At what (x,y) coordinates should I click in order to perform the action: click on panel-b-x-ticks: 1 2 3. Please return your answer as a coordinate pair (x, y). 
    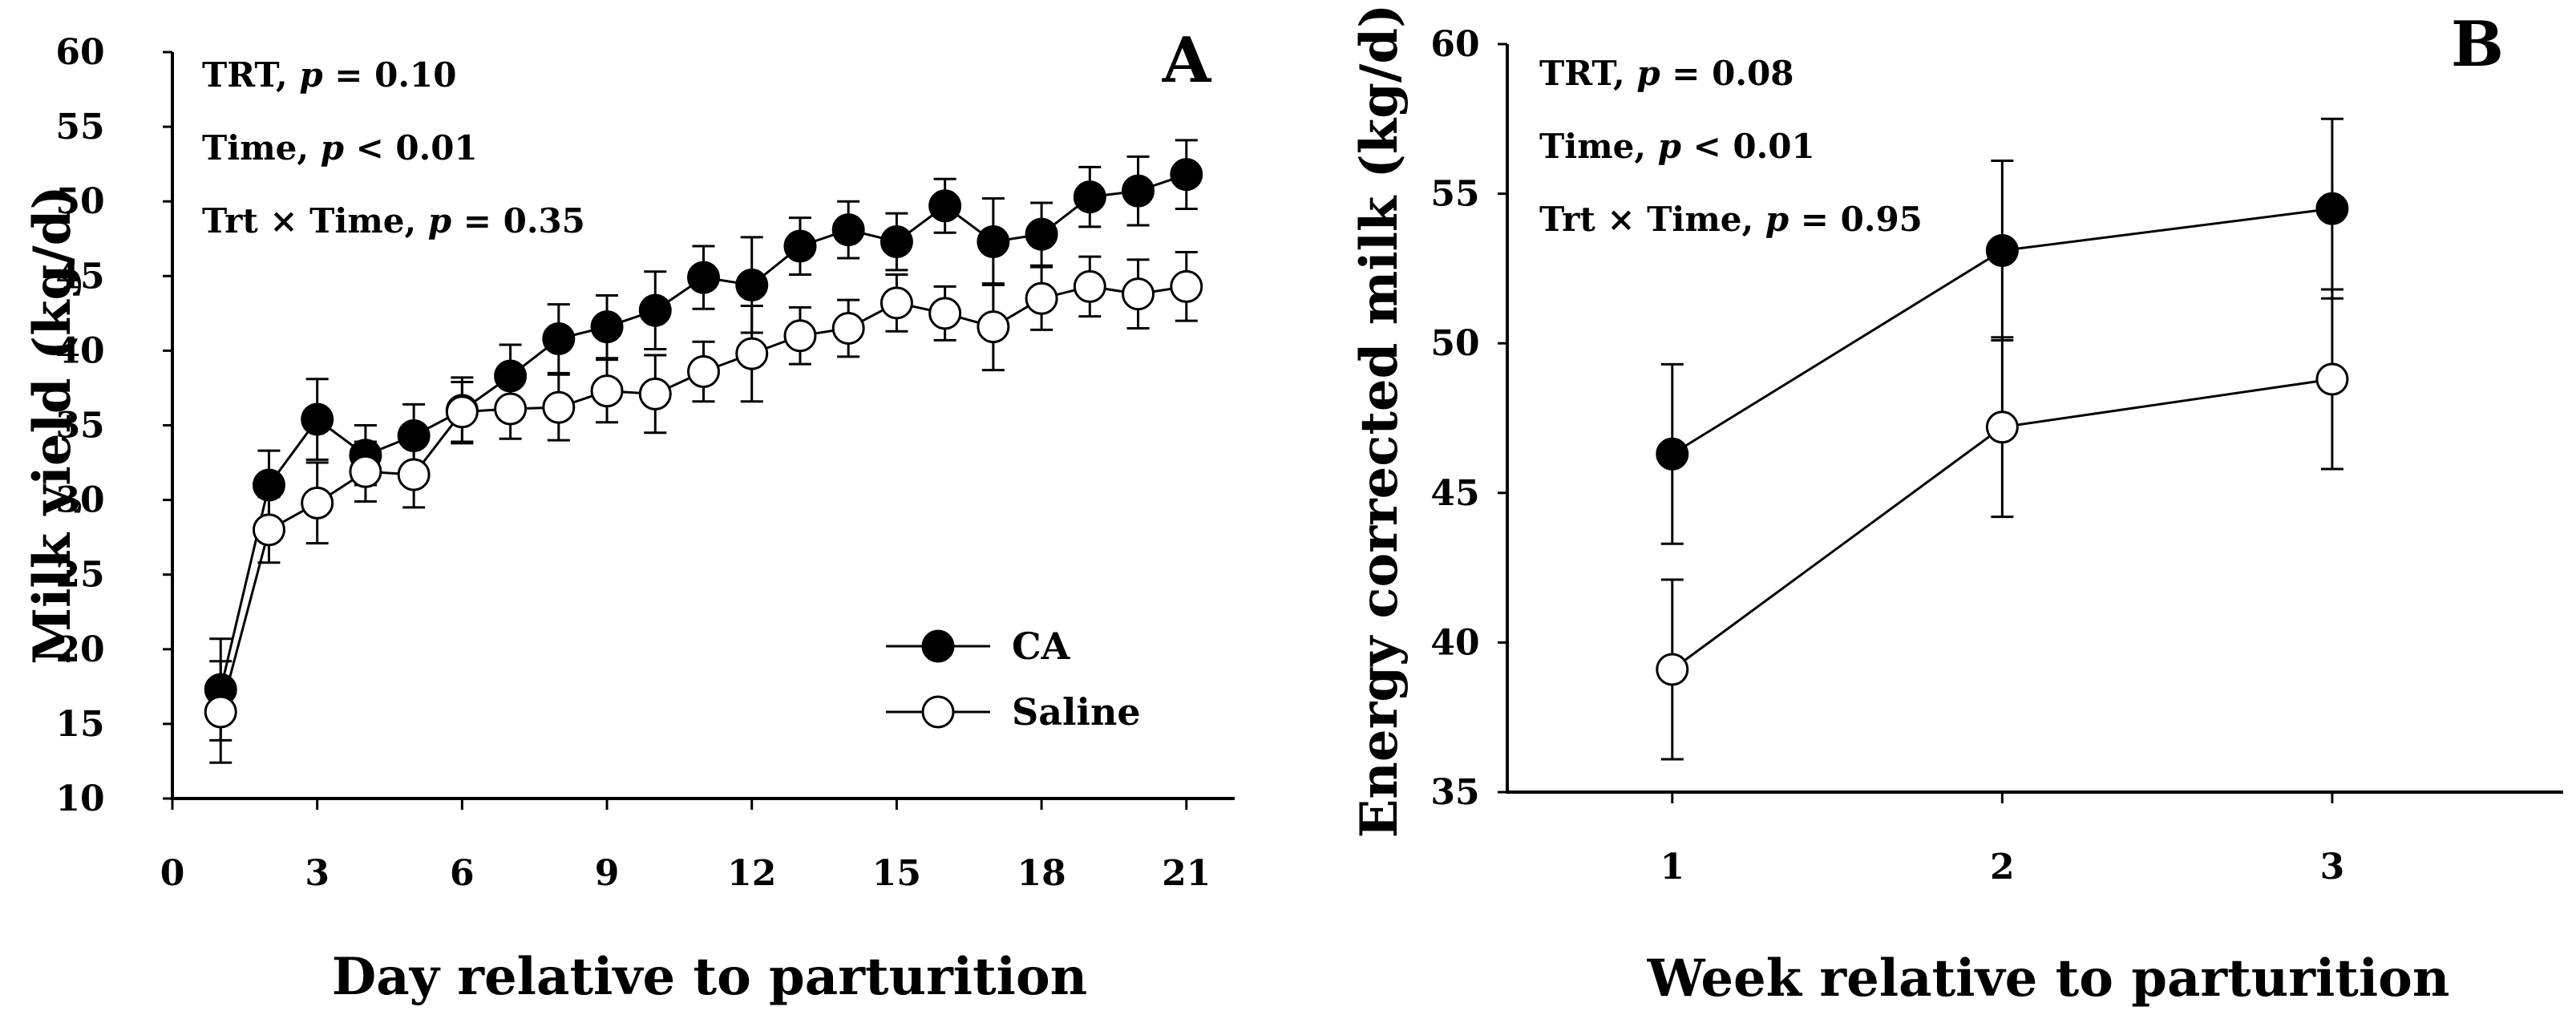
    Looking at the image, I should click on (2002, 840).